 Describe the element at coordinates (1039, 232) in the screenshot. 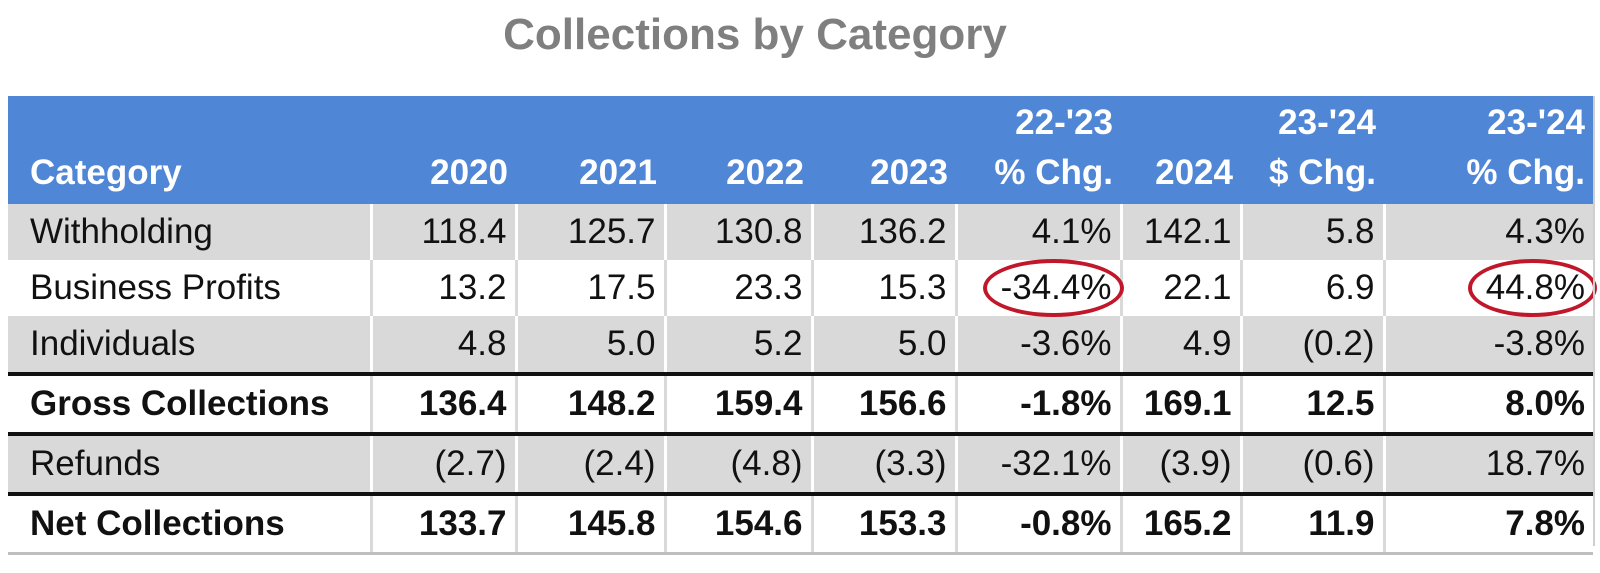

I see `table-cell: 4.1%` at that location.